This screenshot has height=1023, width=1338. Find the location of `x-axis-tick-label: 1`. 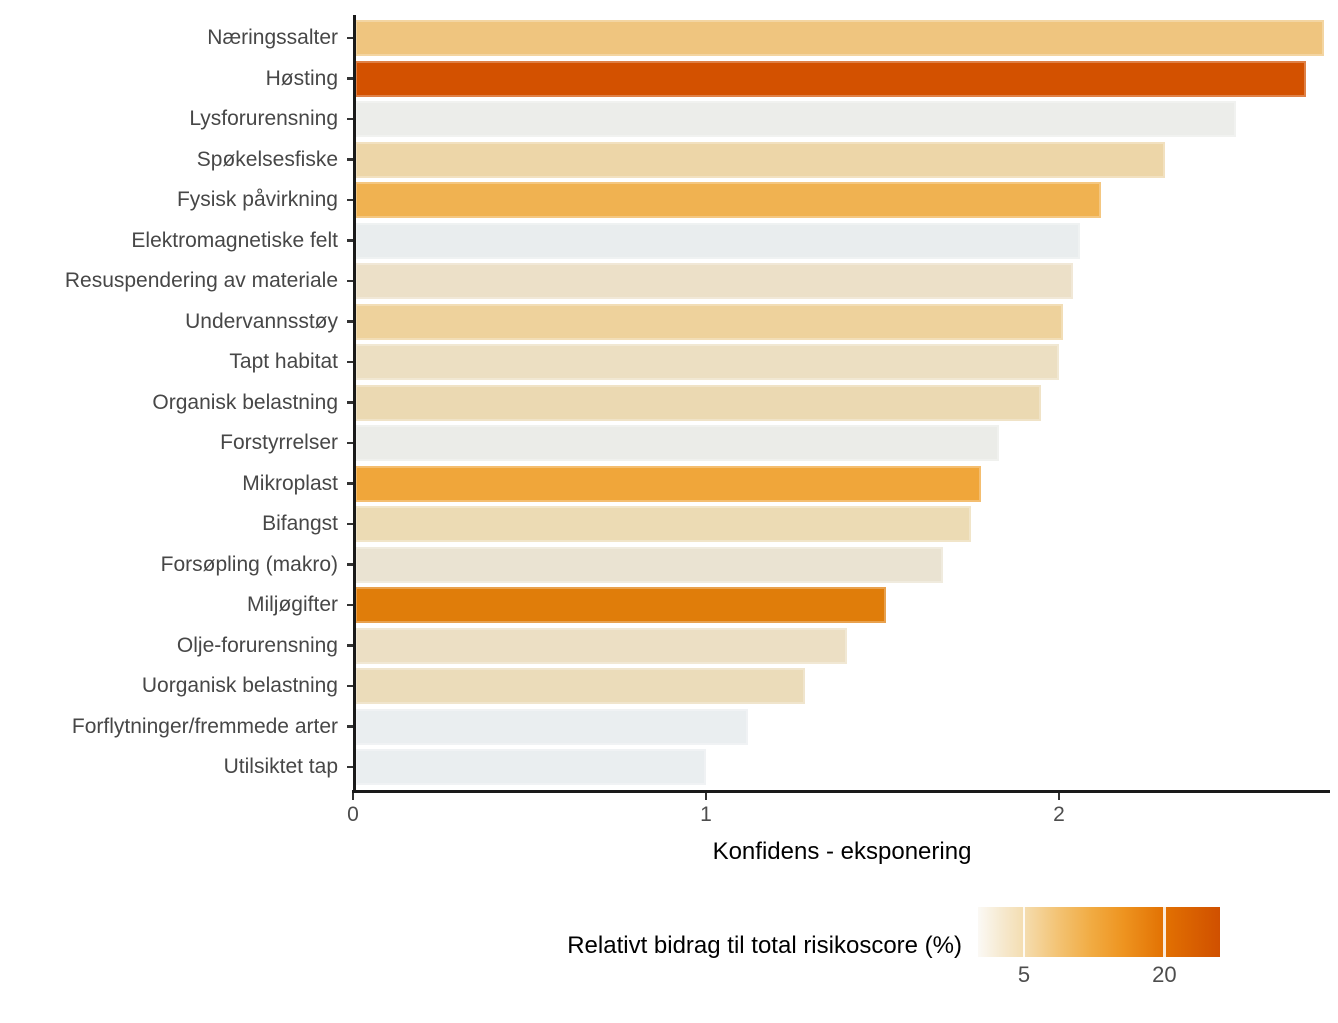

x-axis-tick-label: 1 is located at coordinates (706, 814).